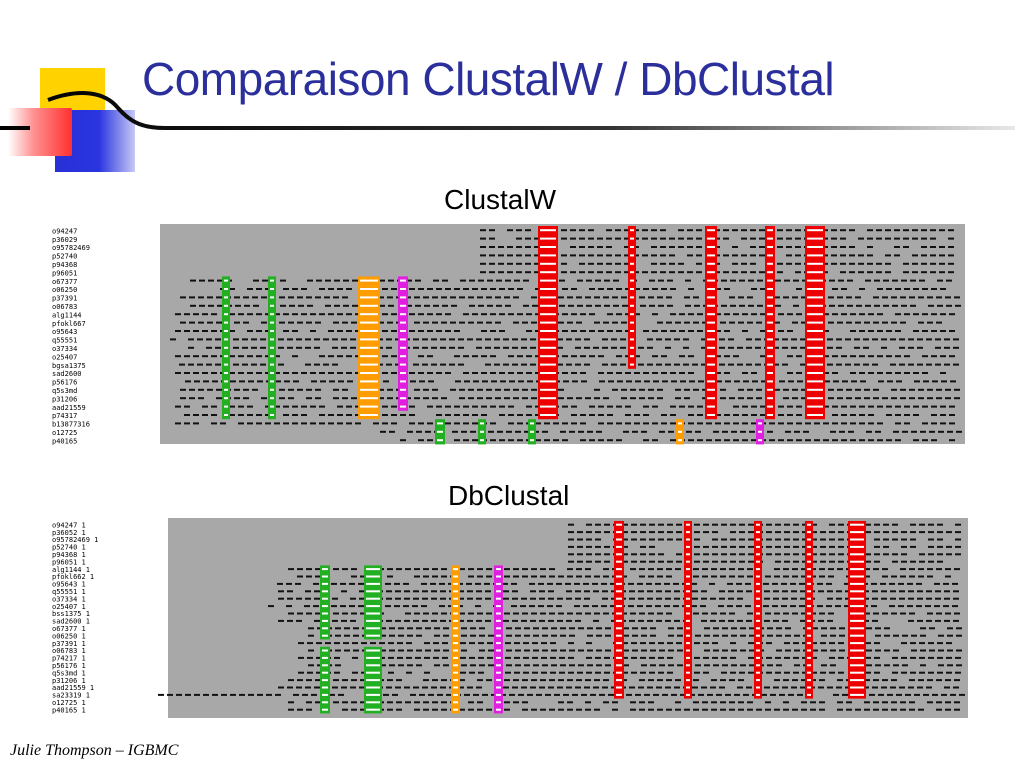 The width and height of the screenshot is (1024, 768). What do you see at coordinates (69, 636) in the screenshot?
I see `sequence-name: o06250 1` at bounding box center [69, 636].